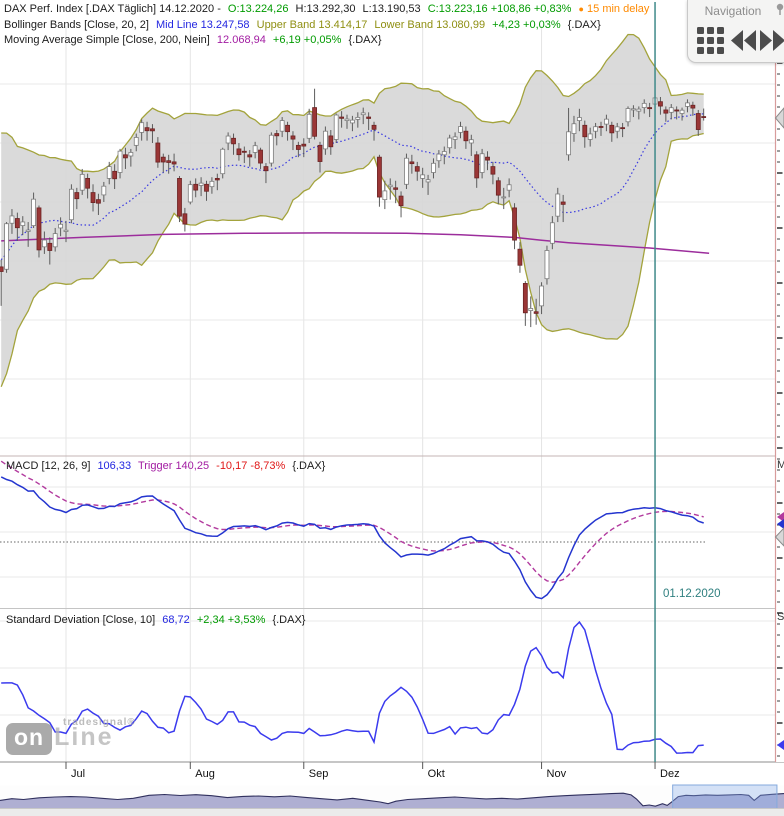  Describe the element at coordinates (430, 24) in the screenshot. I see `bollinger-lower-value: Lower Band 13.080,99` at that location.